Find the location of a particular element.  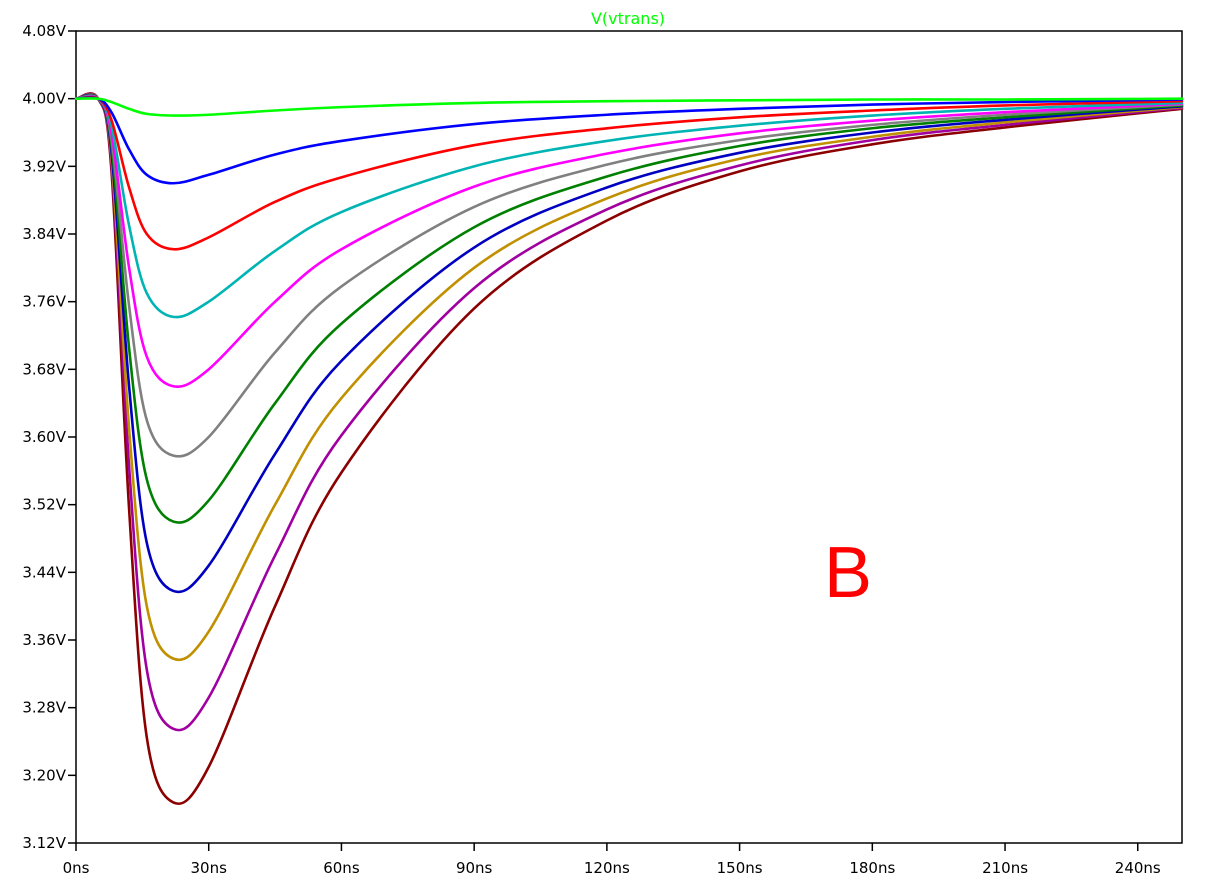

y-tick-label: 3.20V is located at coordinates (44, 775).